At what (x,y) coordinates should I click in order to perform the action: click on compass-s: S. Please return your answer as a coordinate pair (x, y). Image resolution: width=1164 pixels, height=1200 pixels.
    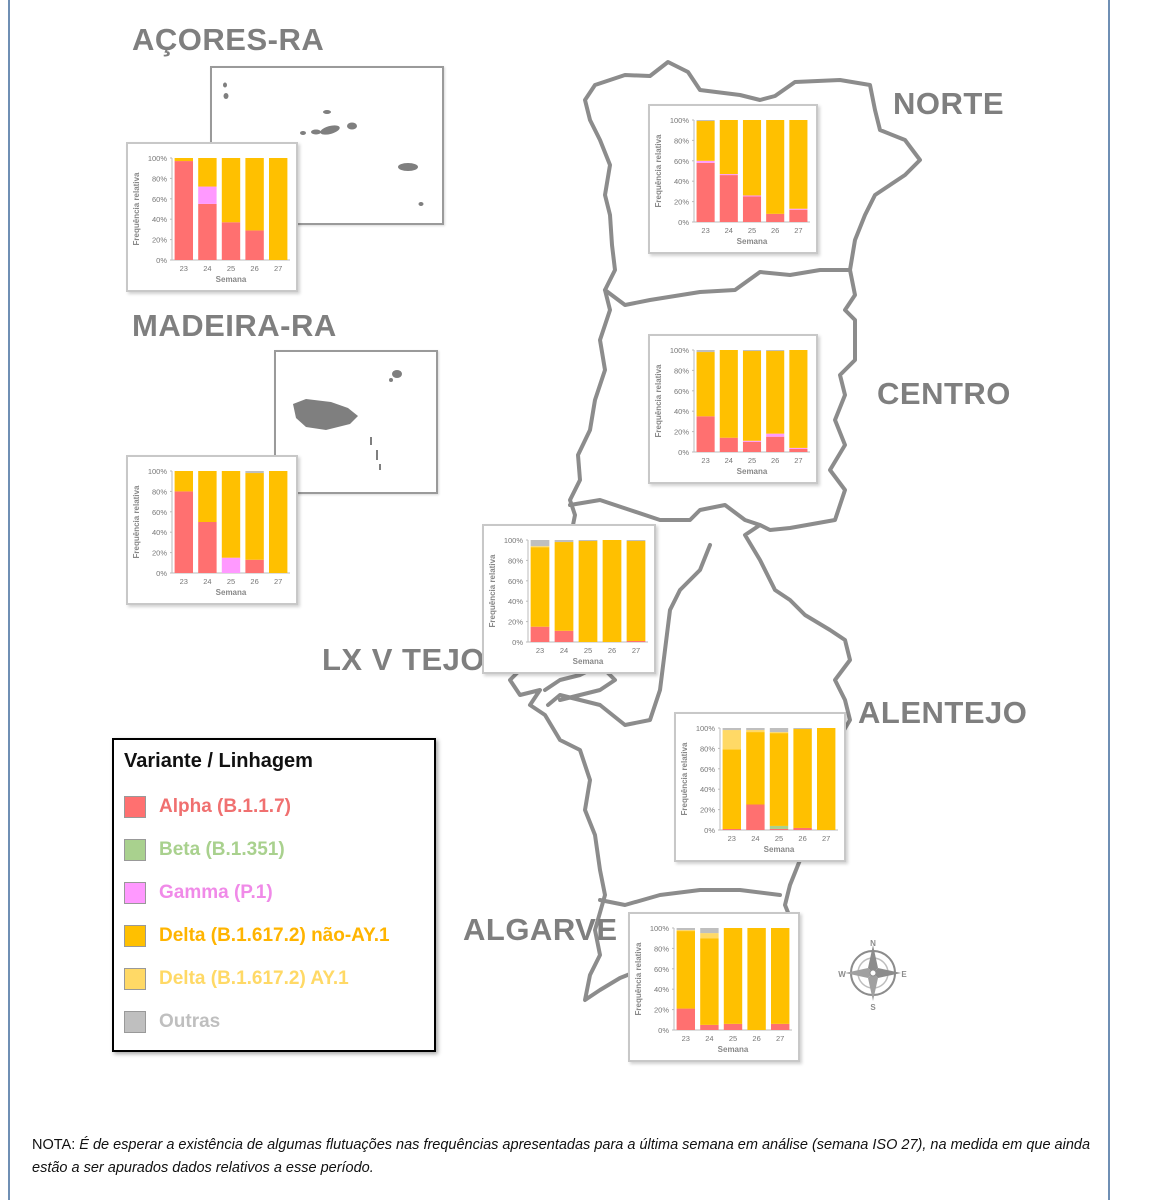
    Looking at the image, I should click on (873, 1007).